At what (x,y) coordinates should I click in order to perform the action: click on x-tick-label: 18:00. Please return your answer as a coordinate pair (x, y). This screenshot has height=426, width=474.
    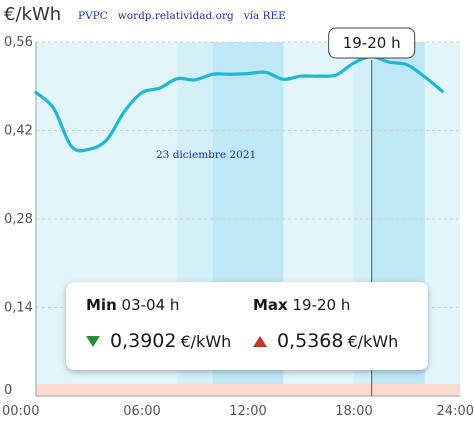
    Looking at the image, I should click on (353, 411).